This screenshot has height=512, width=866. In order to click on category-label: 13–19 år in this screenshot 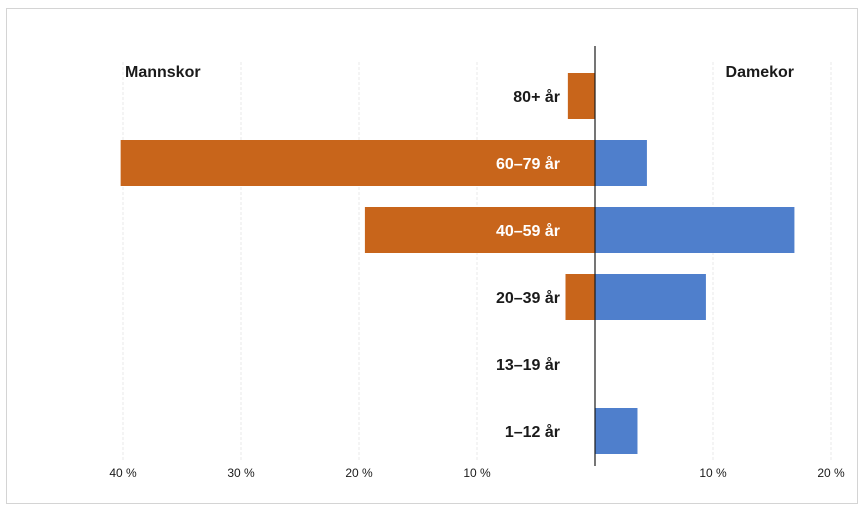, I will do `click(528, 365)`.